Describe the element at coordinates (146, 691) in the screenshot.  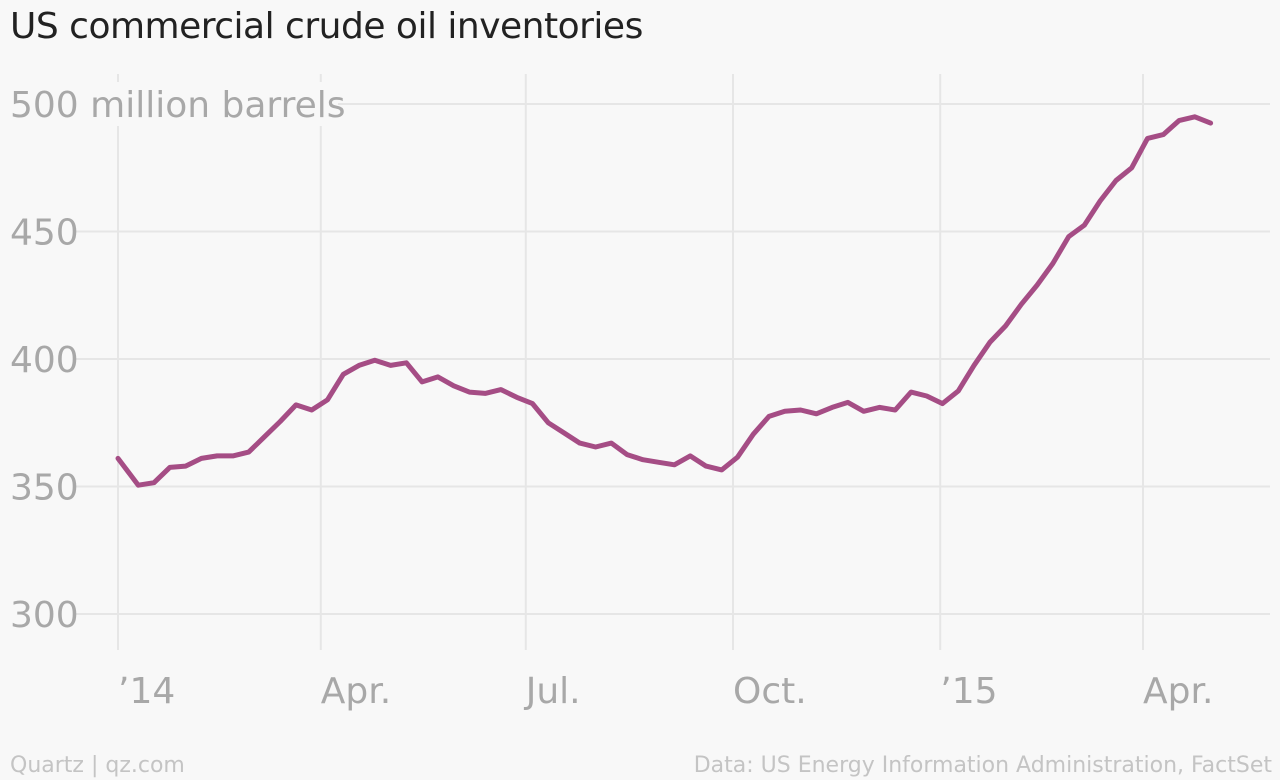
I see `x-tick-label: ’14` at that location.